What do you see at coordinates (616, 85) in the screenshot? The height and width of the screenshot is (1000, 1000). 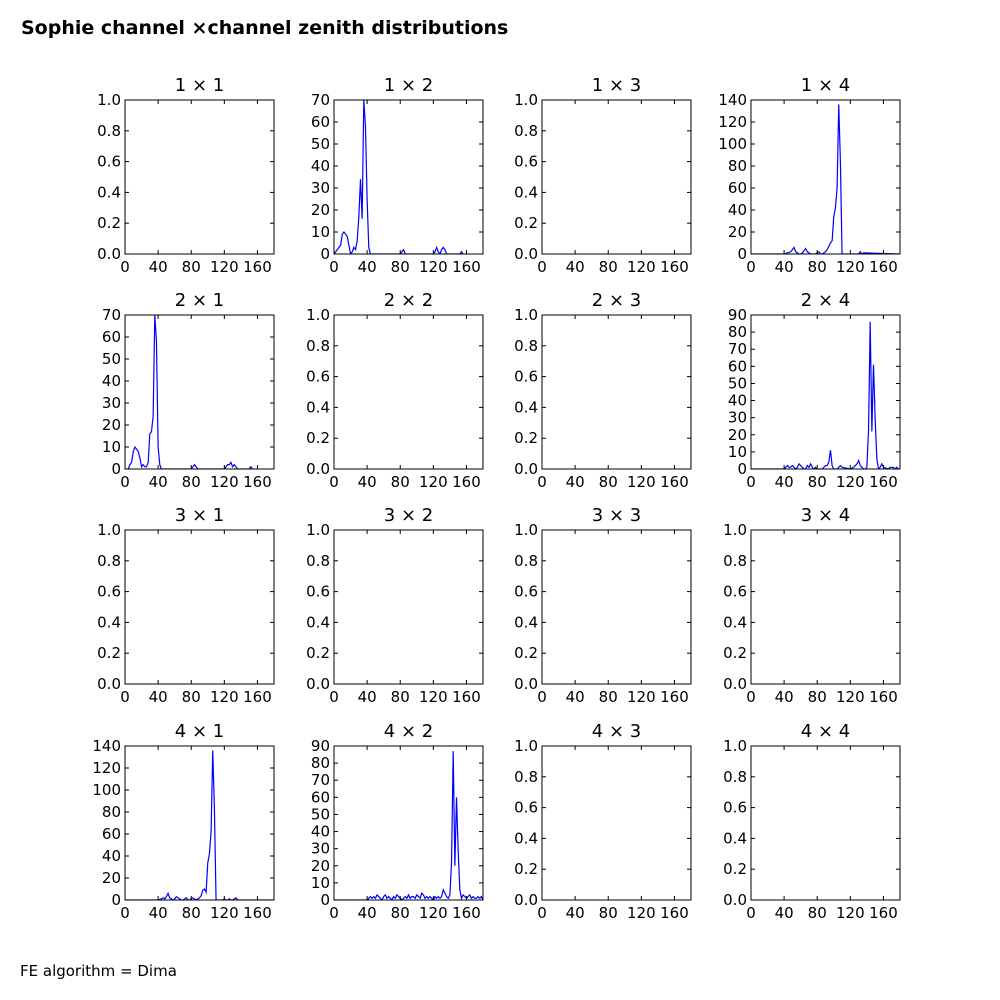 I see `subplot-title: 1 × 3` at bounding box center [616, 85].